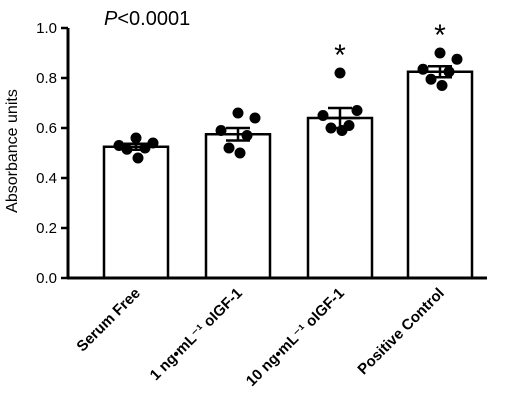 The image size is (512, 416). Describe the element at coordinates (108, 320) in the screenshot. I see `x-category-label: Serum Free` at that location.